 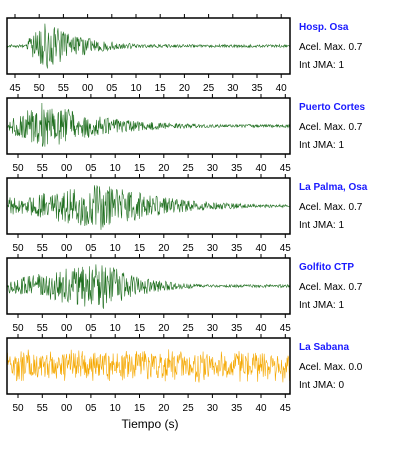 I want to click on x-axis-title: Tiempo (s), so click(x=150, y=424).